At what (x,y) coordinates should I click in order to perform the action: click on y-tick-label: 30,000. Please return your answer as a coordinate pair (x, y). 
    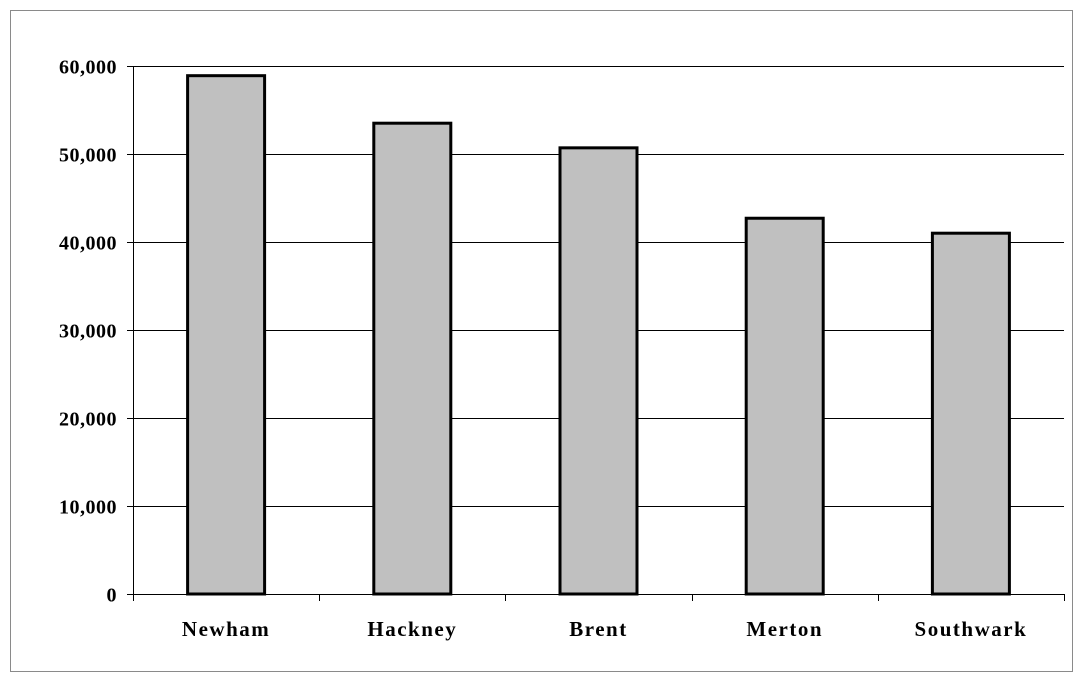
    Looking at the image, I should click on (88, 332).